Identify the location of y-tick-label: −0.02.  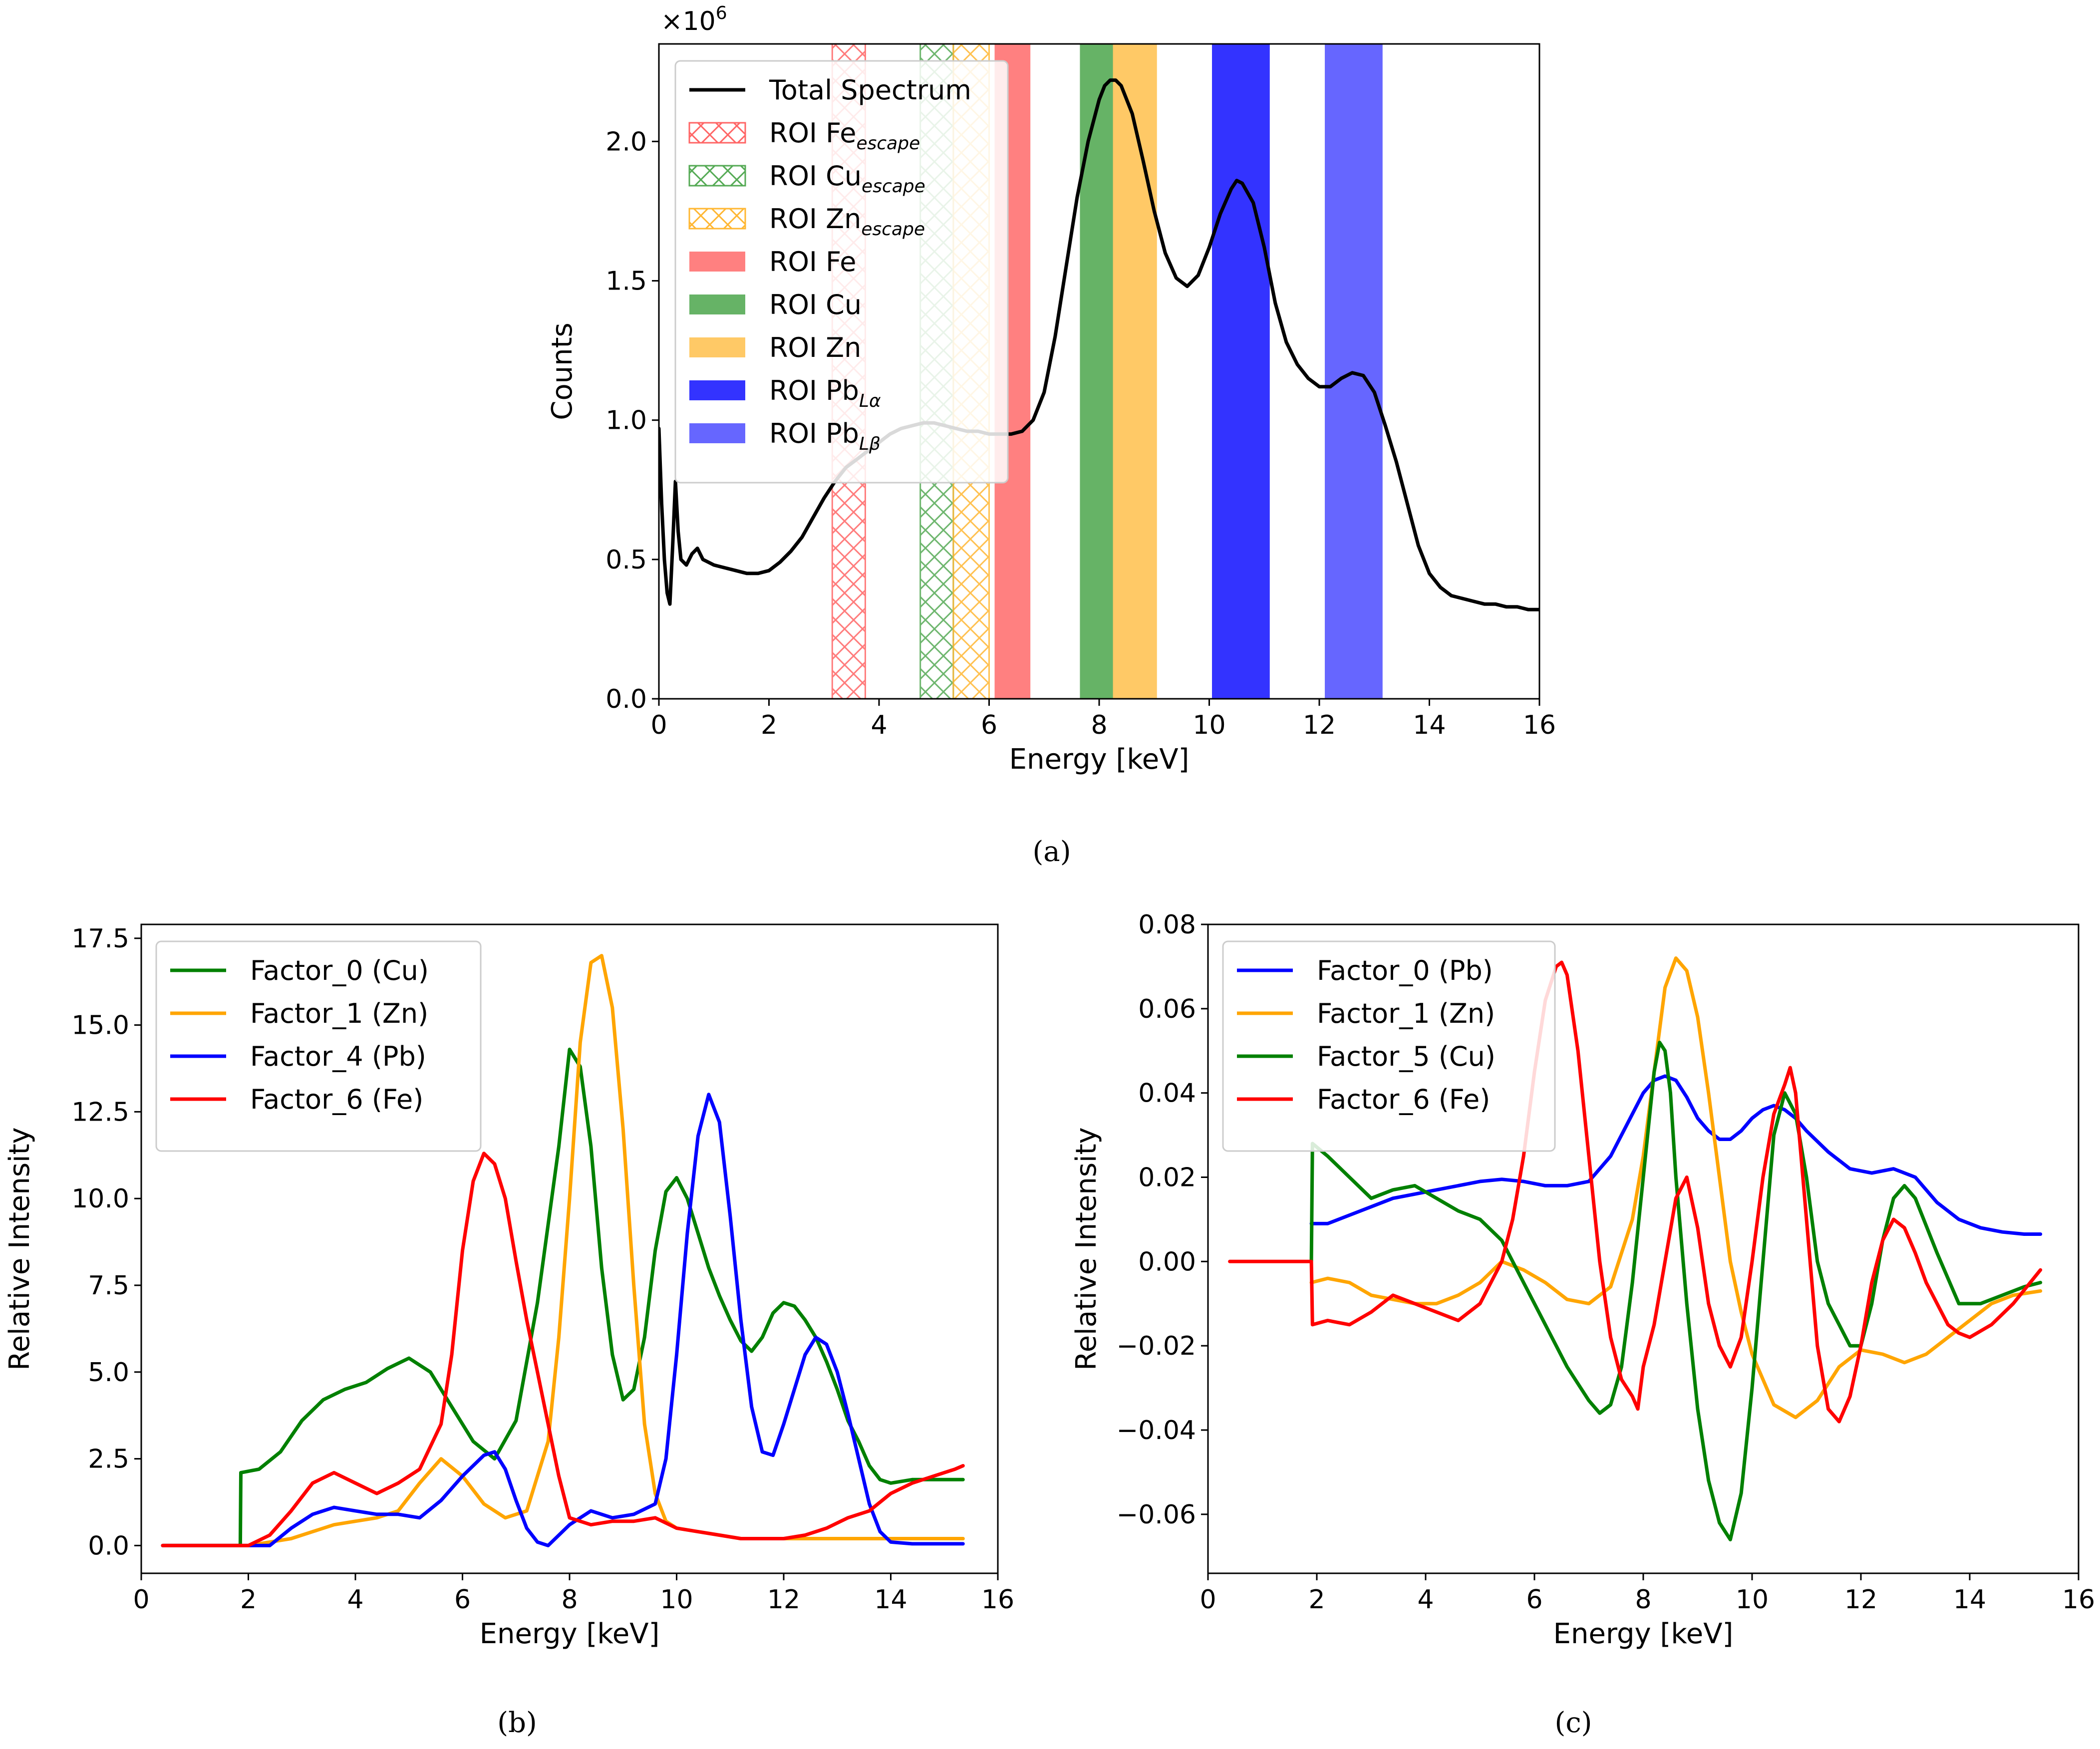
(1156, 1346).